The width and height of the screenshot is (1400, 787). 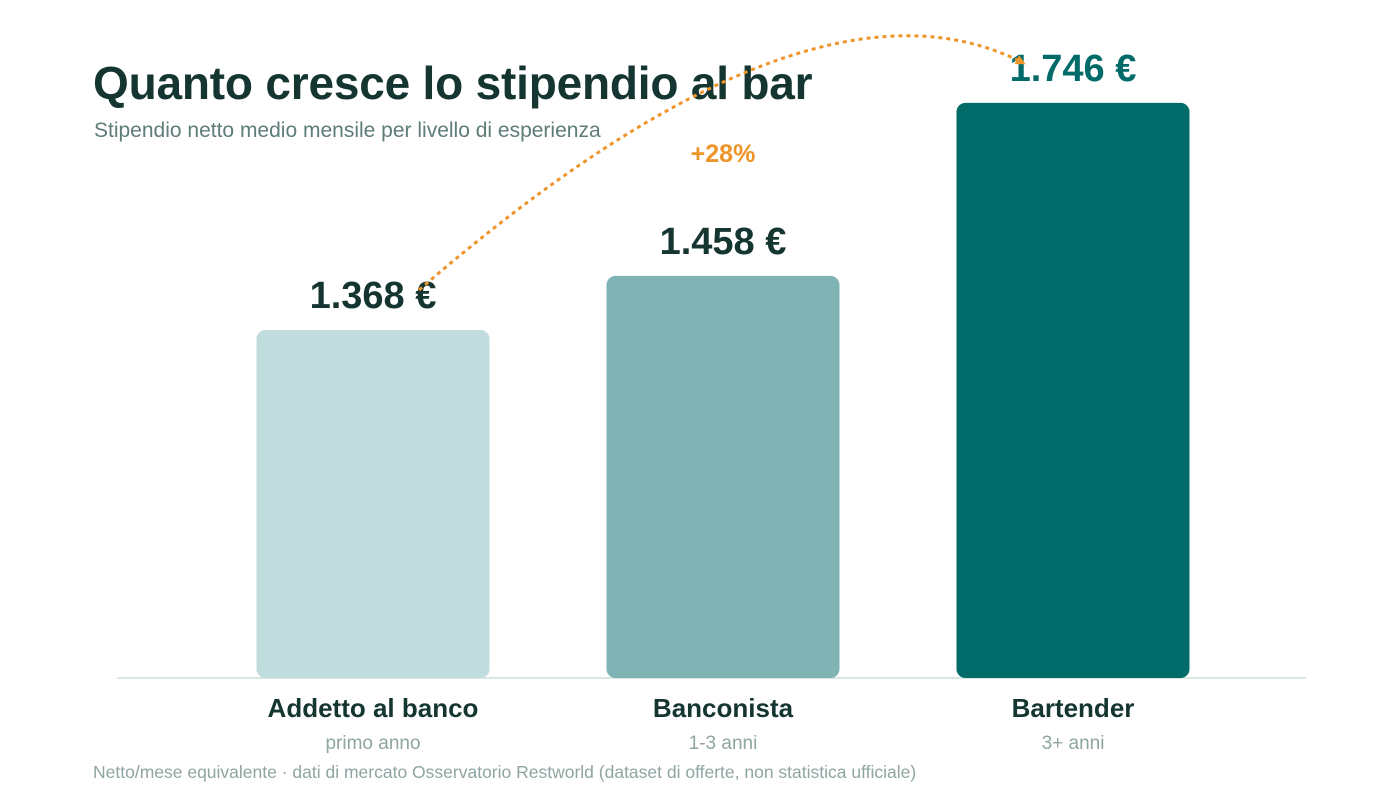 I want to click on category-sublabel-bartender: 3+ anni, so click(x=1073, y=743).